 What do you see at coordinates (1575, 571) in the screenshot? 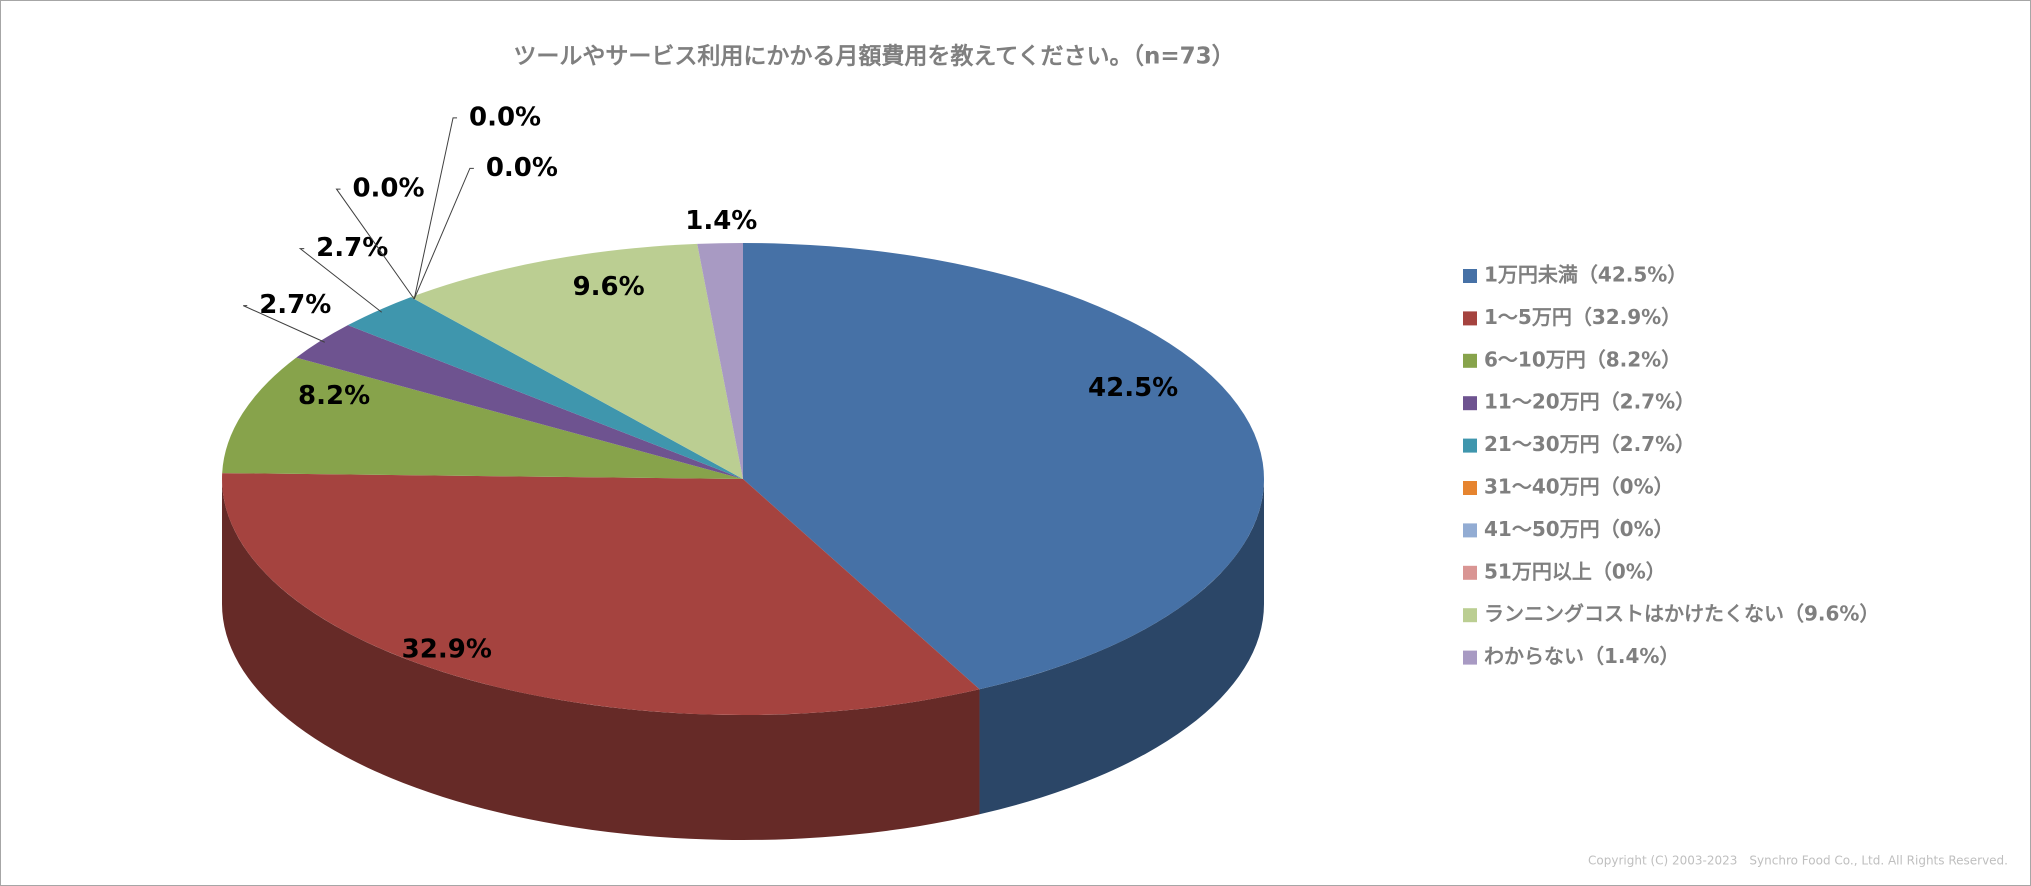
I see `legend-label: 51万円以上（0%）` at bounding box center [1575, 571].